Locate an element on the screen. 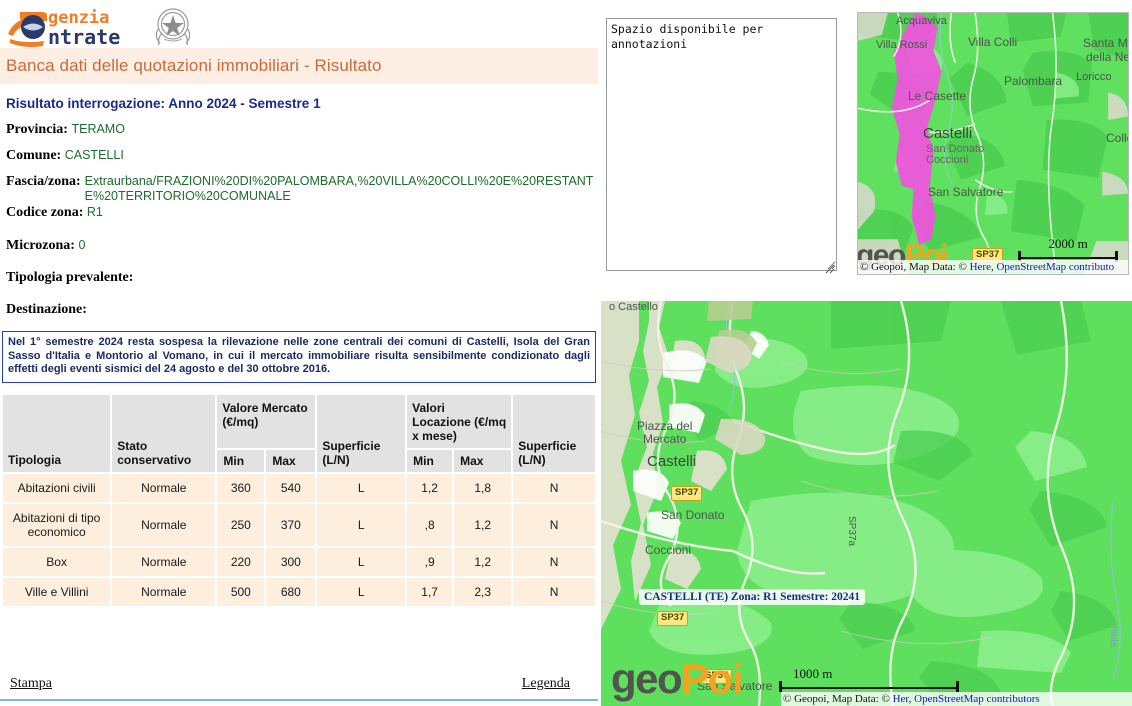 The width and height of the screenshot is (1132, 706). col-header-superficie-2: Superficie (L/N) is located at coordinates (554, 433).